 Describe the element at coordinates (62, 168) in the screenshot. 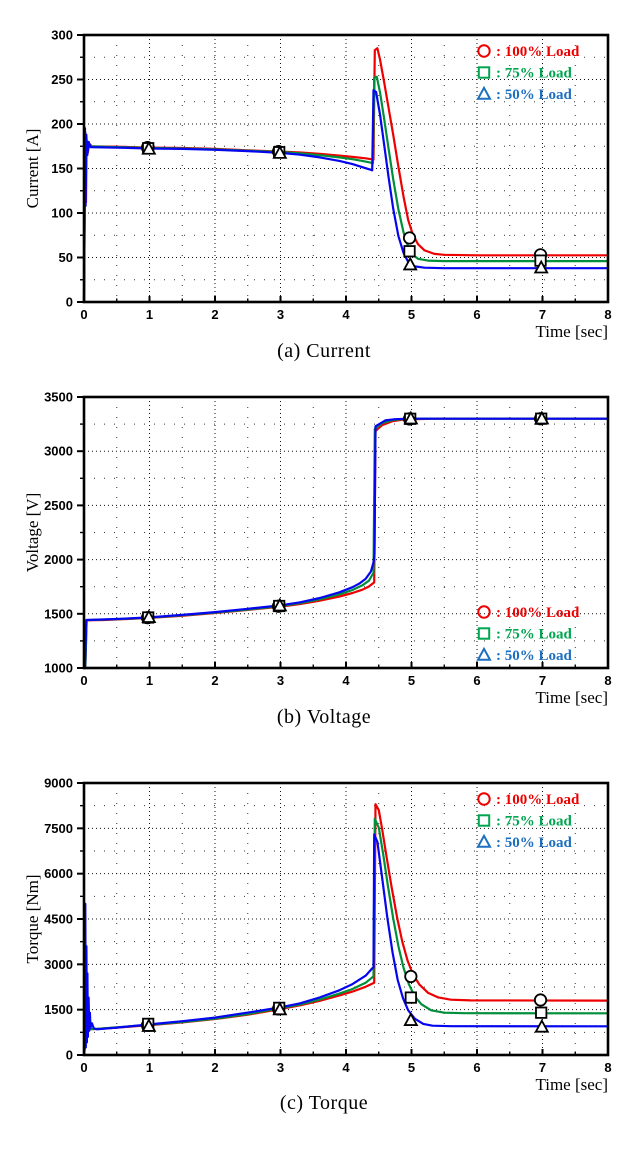

I see `y-tick-label: 150` at that location.